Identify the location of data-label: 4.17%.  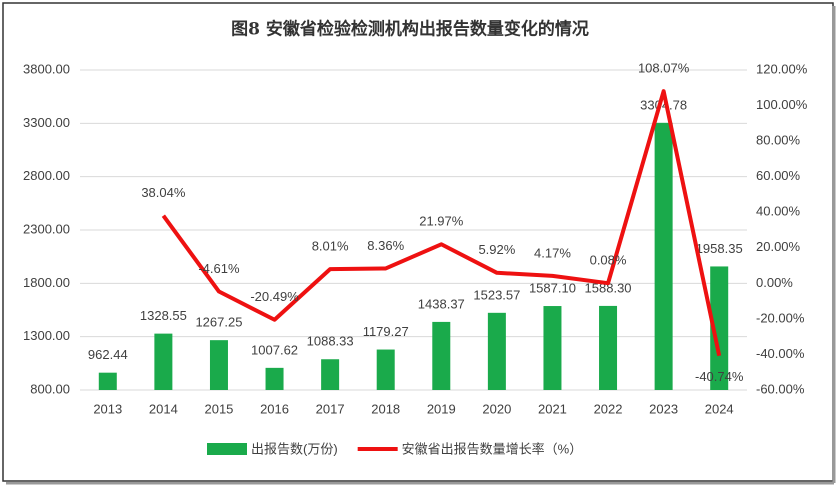
(552, 252).